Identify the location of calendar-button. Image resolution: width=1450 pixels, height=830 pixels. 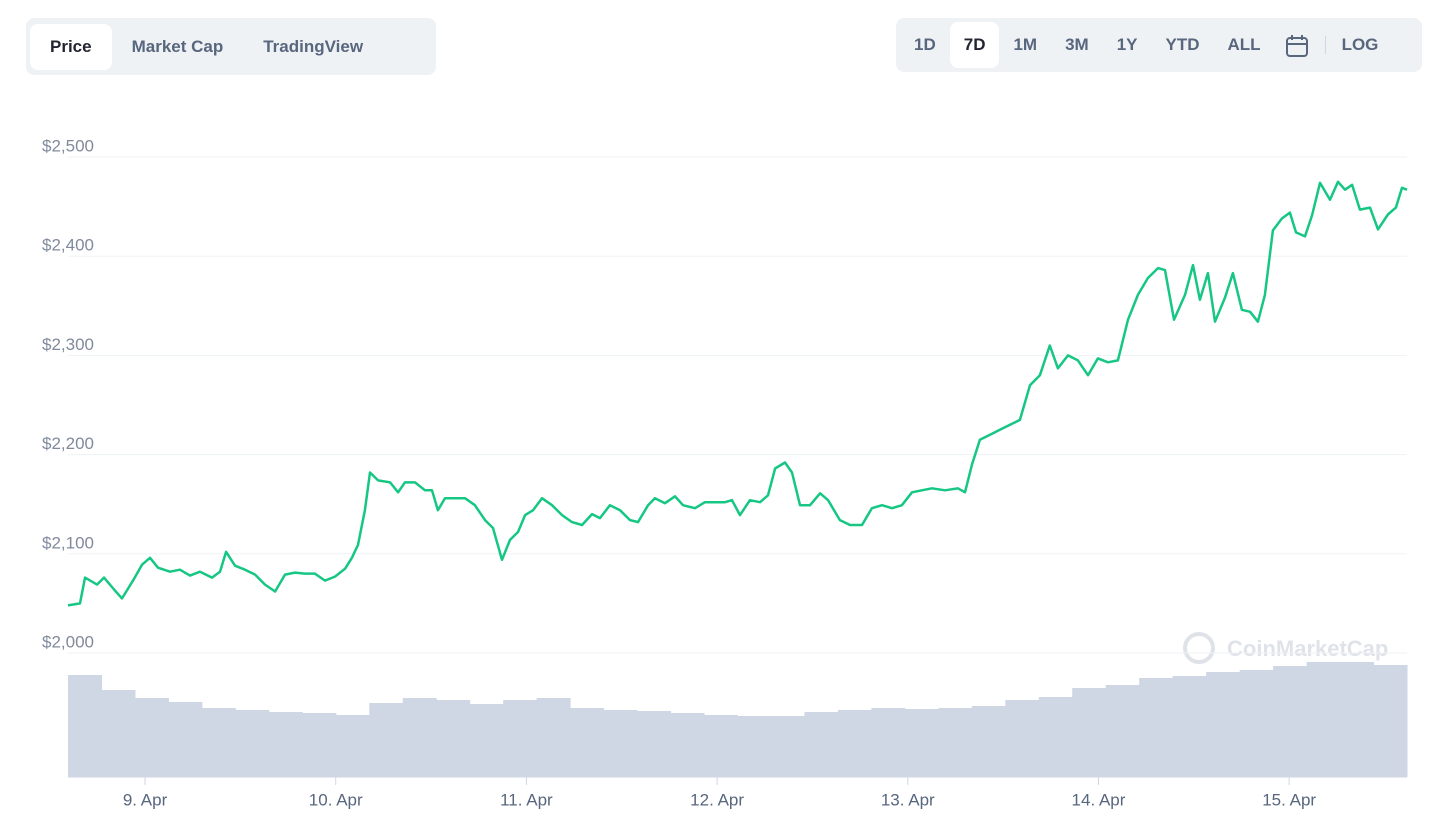
(1297, 45).